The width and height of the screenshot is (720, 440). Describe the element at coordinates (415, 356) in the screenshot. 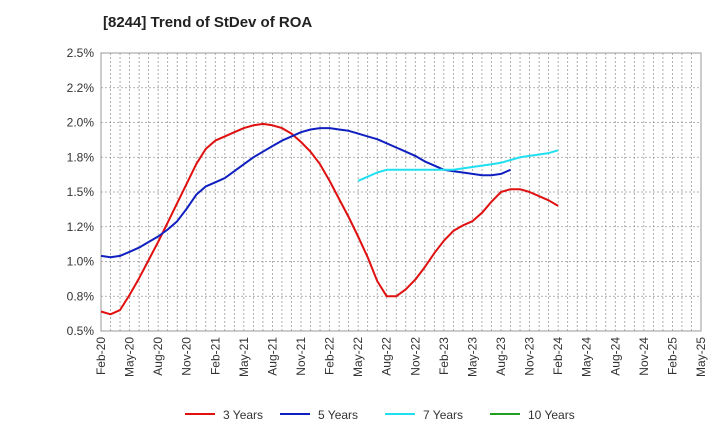

I see `x-tick-label: Nov-22` at that location.